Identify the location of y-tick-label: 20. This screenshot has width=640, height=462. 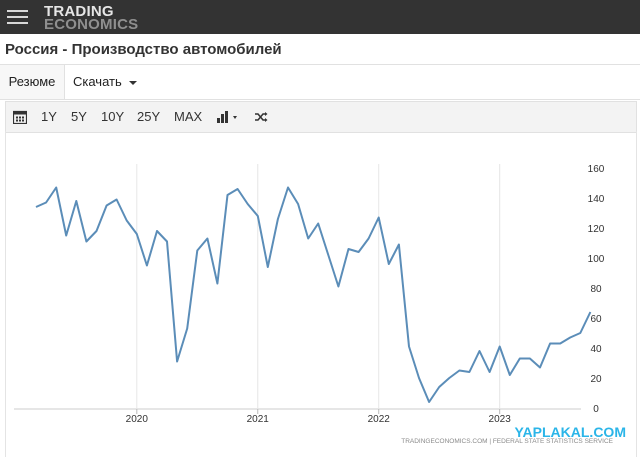
(596, 379).